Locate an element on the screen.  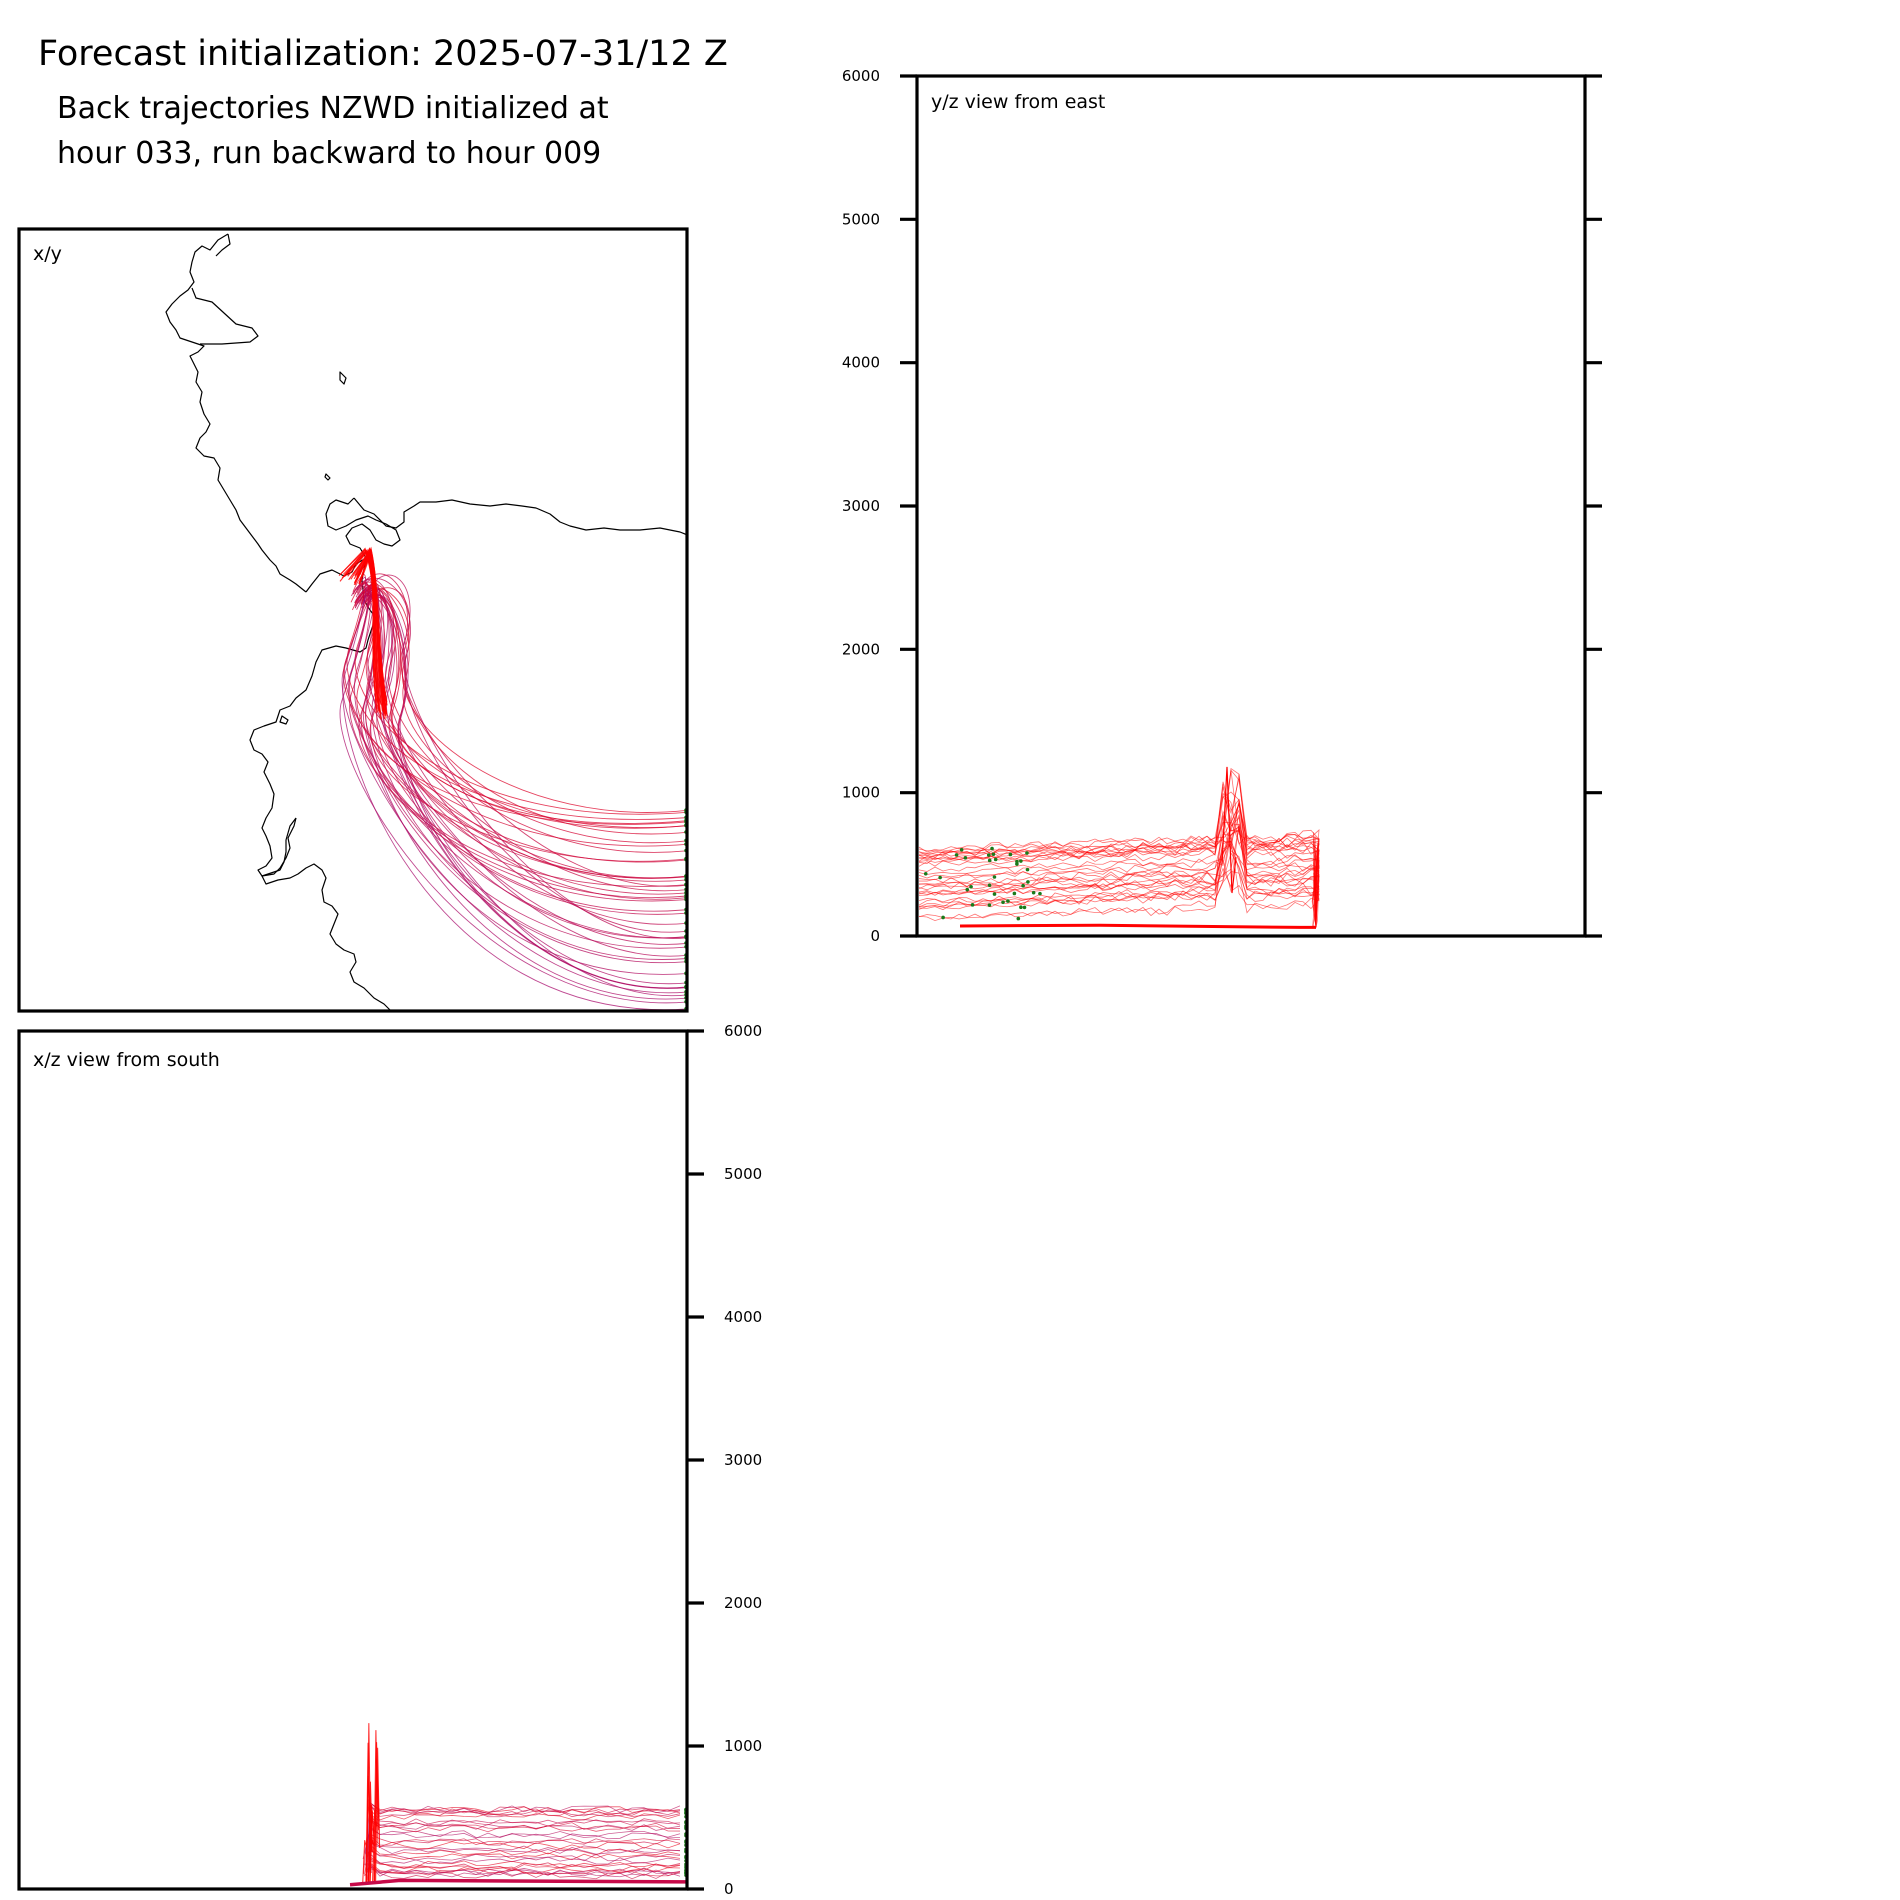
yz-trajectories is located at coordinates (1119, 847).